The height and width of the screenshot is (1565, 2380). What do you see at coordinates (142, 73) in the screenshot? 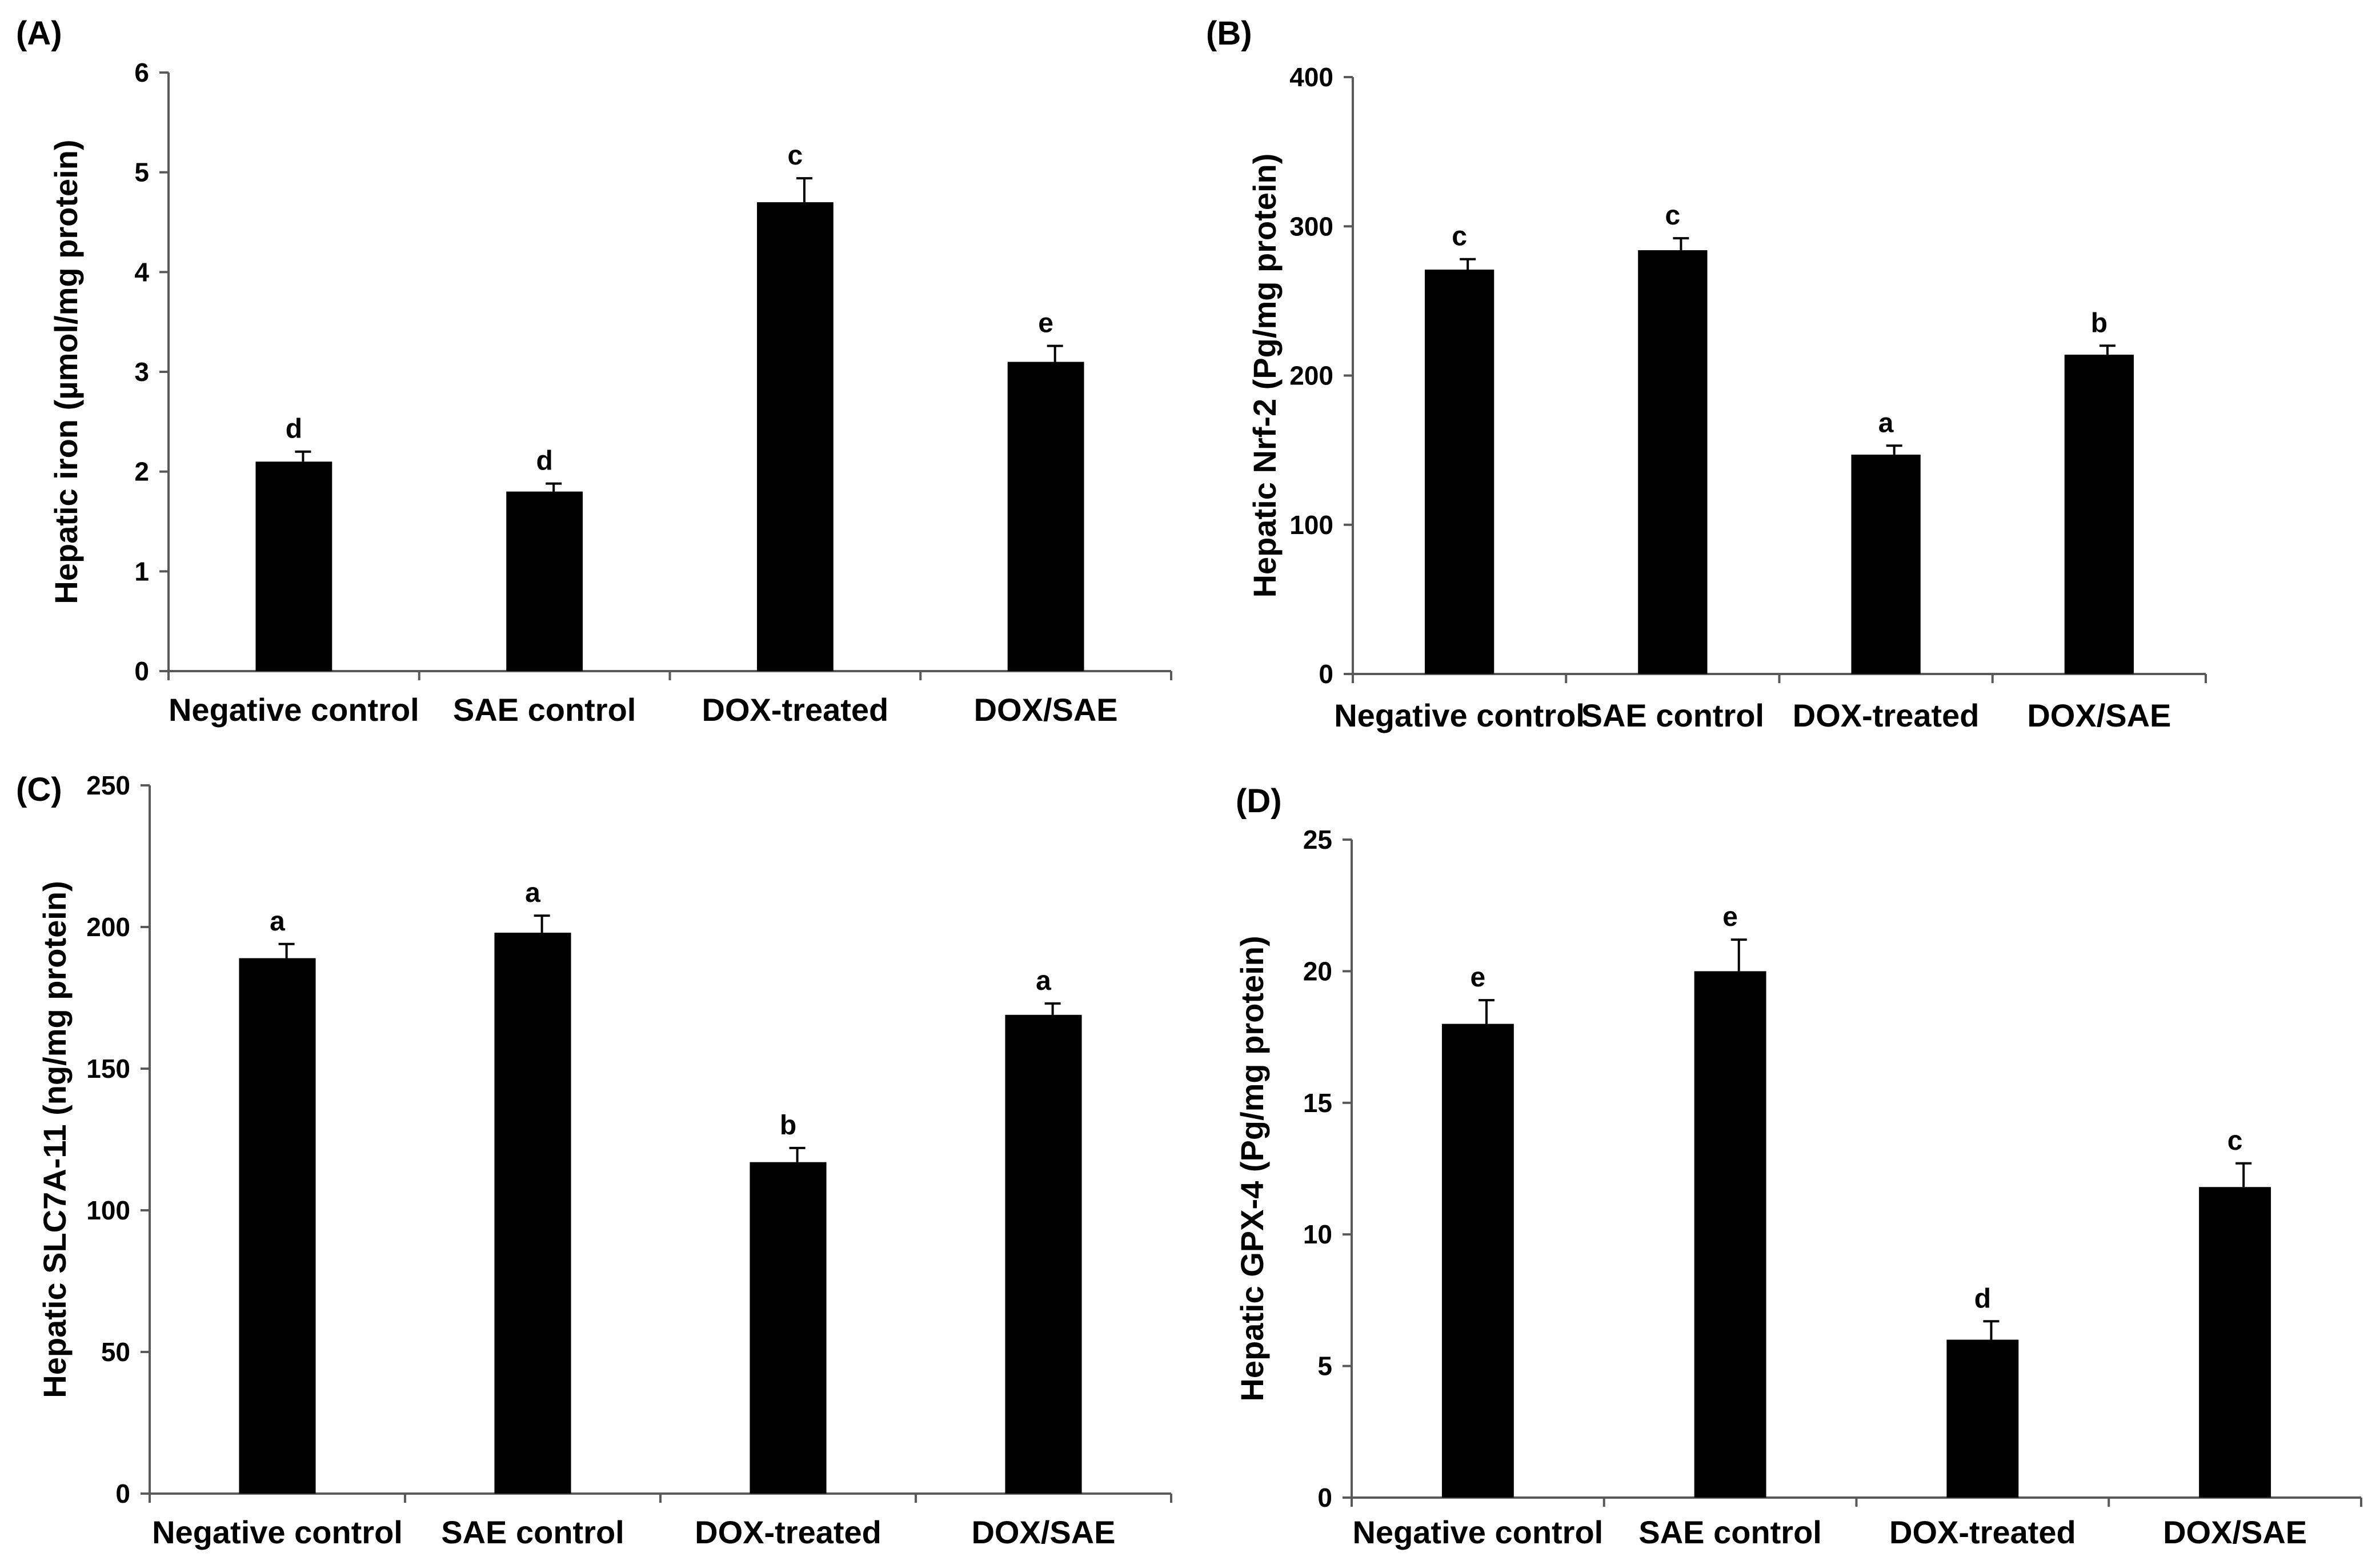
I see `y-tick-label: 6` at bounding box center [142, 73].